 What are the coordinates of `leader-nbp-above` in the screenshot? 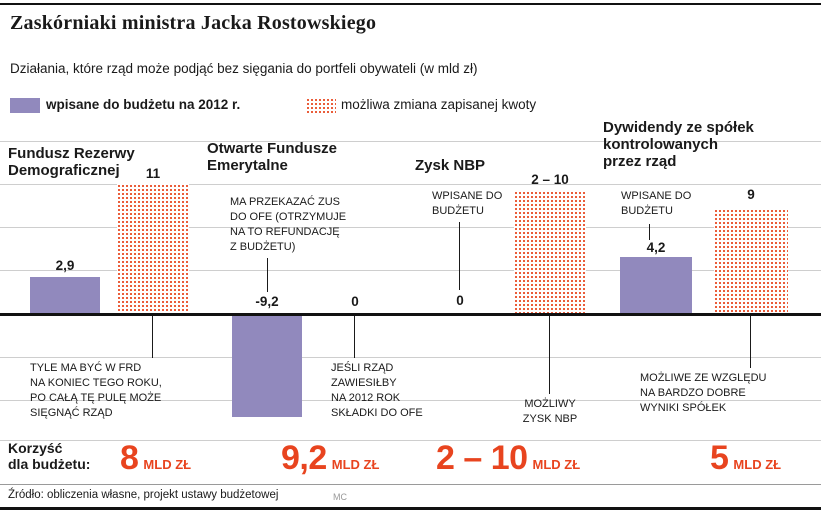 It's located at (459, 256).